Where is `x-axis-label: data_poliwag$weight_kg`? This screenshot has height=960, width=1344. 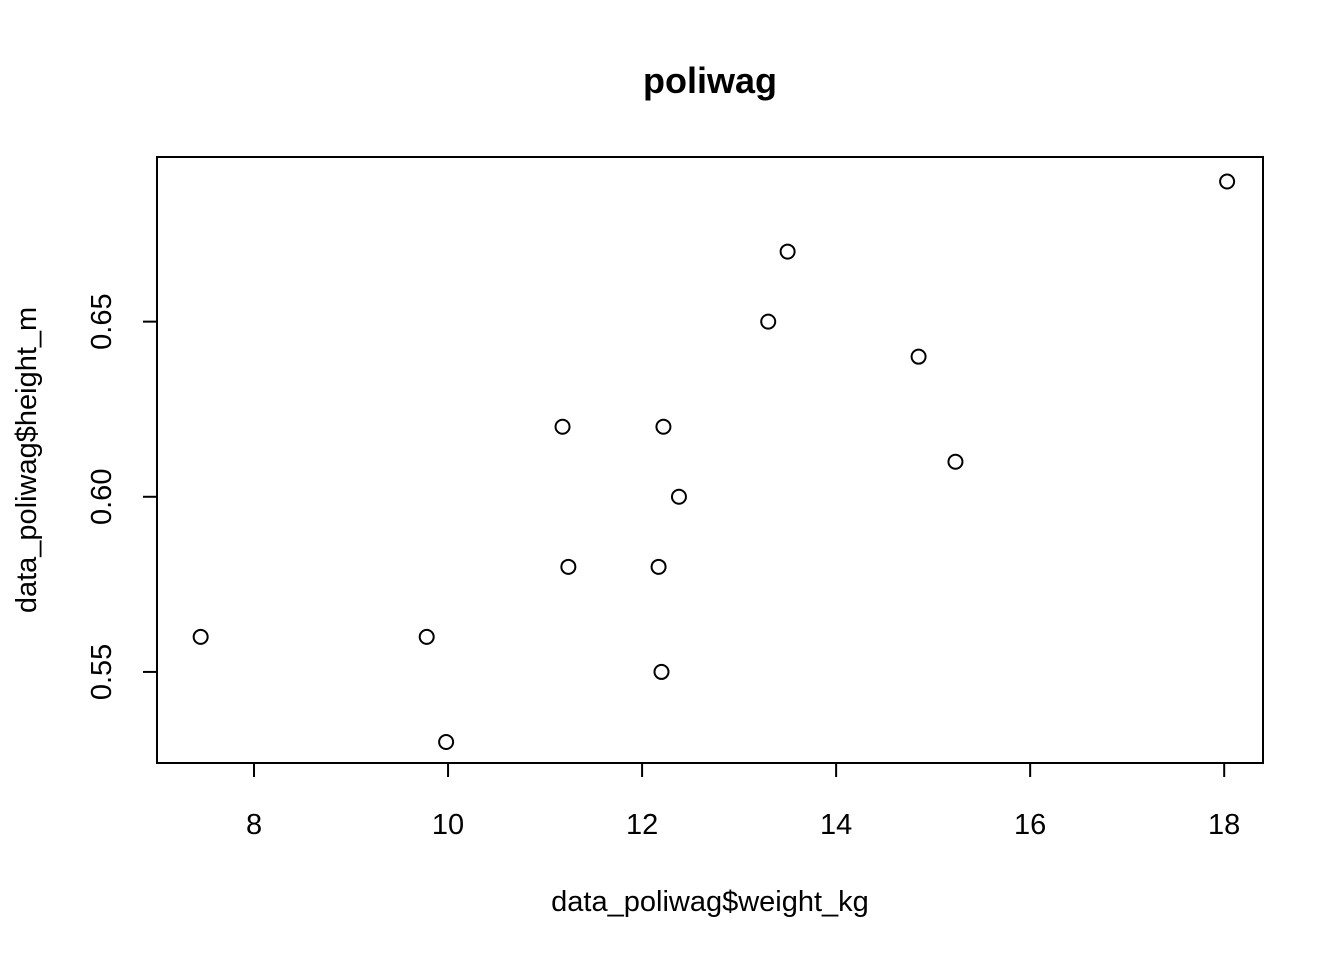
x-axis-label: data_poliwag$weight_kg is located at coordinates (710, 902).